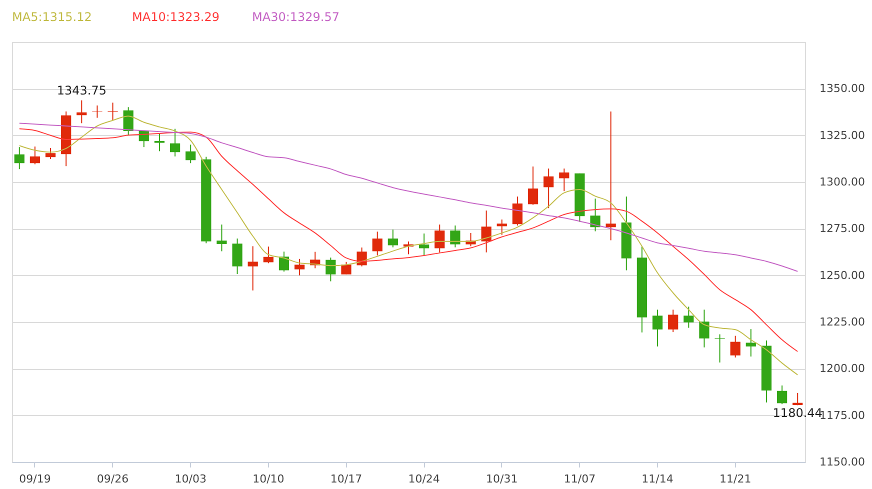 The height and width of the screenshot is (489, 872). What do you see at coordinates (842, 322) in the screenshot?
I see `y-tick-label: 1225.00` at bounding box center [842, 322].